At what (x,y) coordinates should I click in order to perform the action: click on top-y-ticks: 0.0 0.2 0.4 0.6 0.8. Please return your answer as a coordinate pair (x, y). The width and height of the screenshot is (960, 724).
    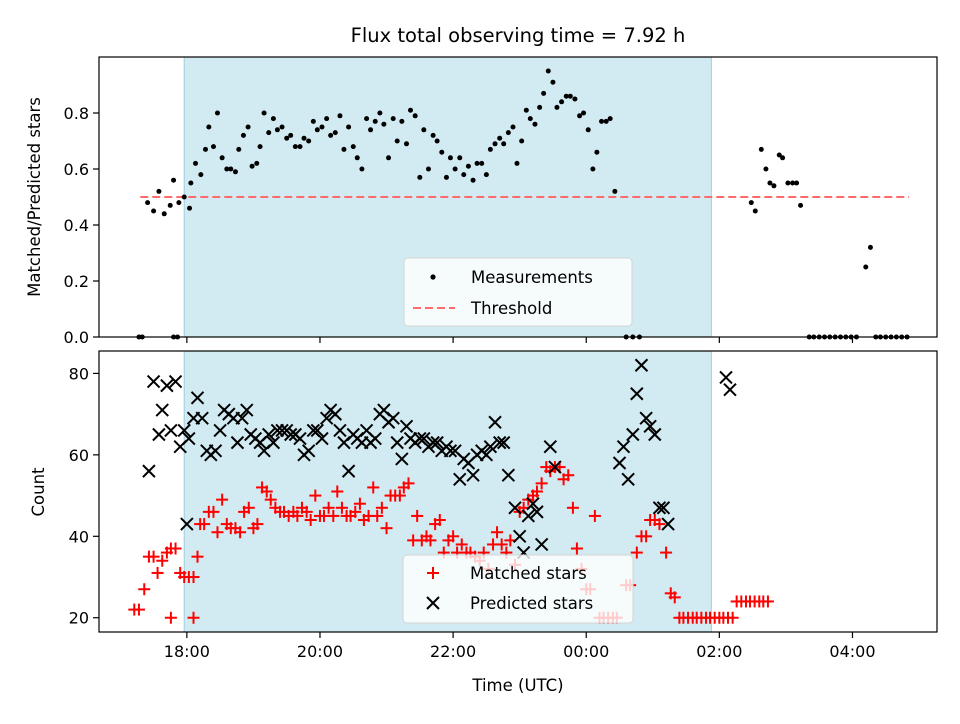
    Looking at the image, I should click on (81, 225).